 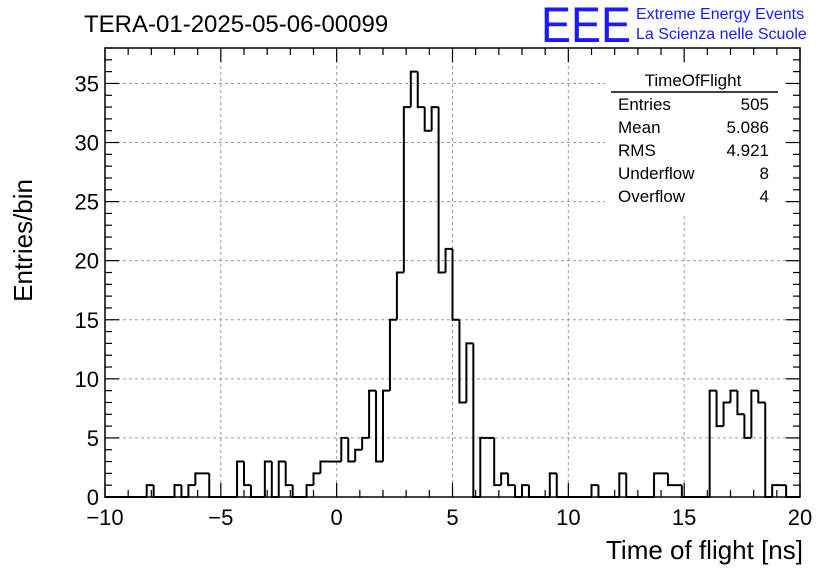 What do you see at coordinates (644, 104) in the screenshot?
I see `stats-entries-label: Entries` at bounding box center [644, 104].